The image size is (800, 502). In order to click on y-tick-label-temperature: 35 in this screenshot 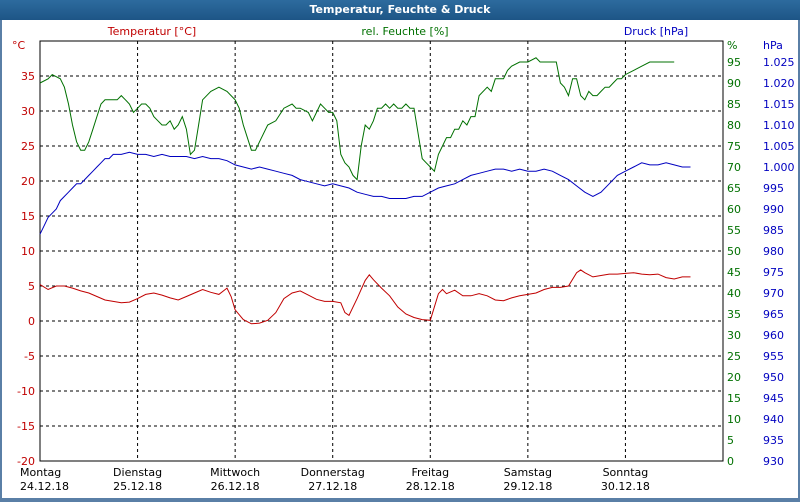, I will do `click(28, 76)`.